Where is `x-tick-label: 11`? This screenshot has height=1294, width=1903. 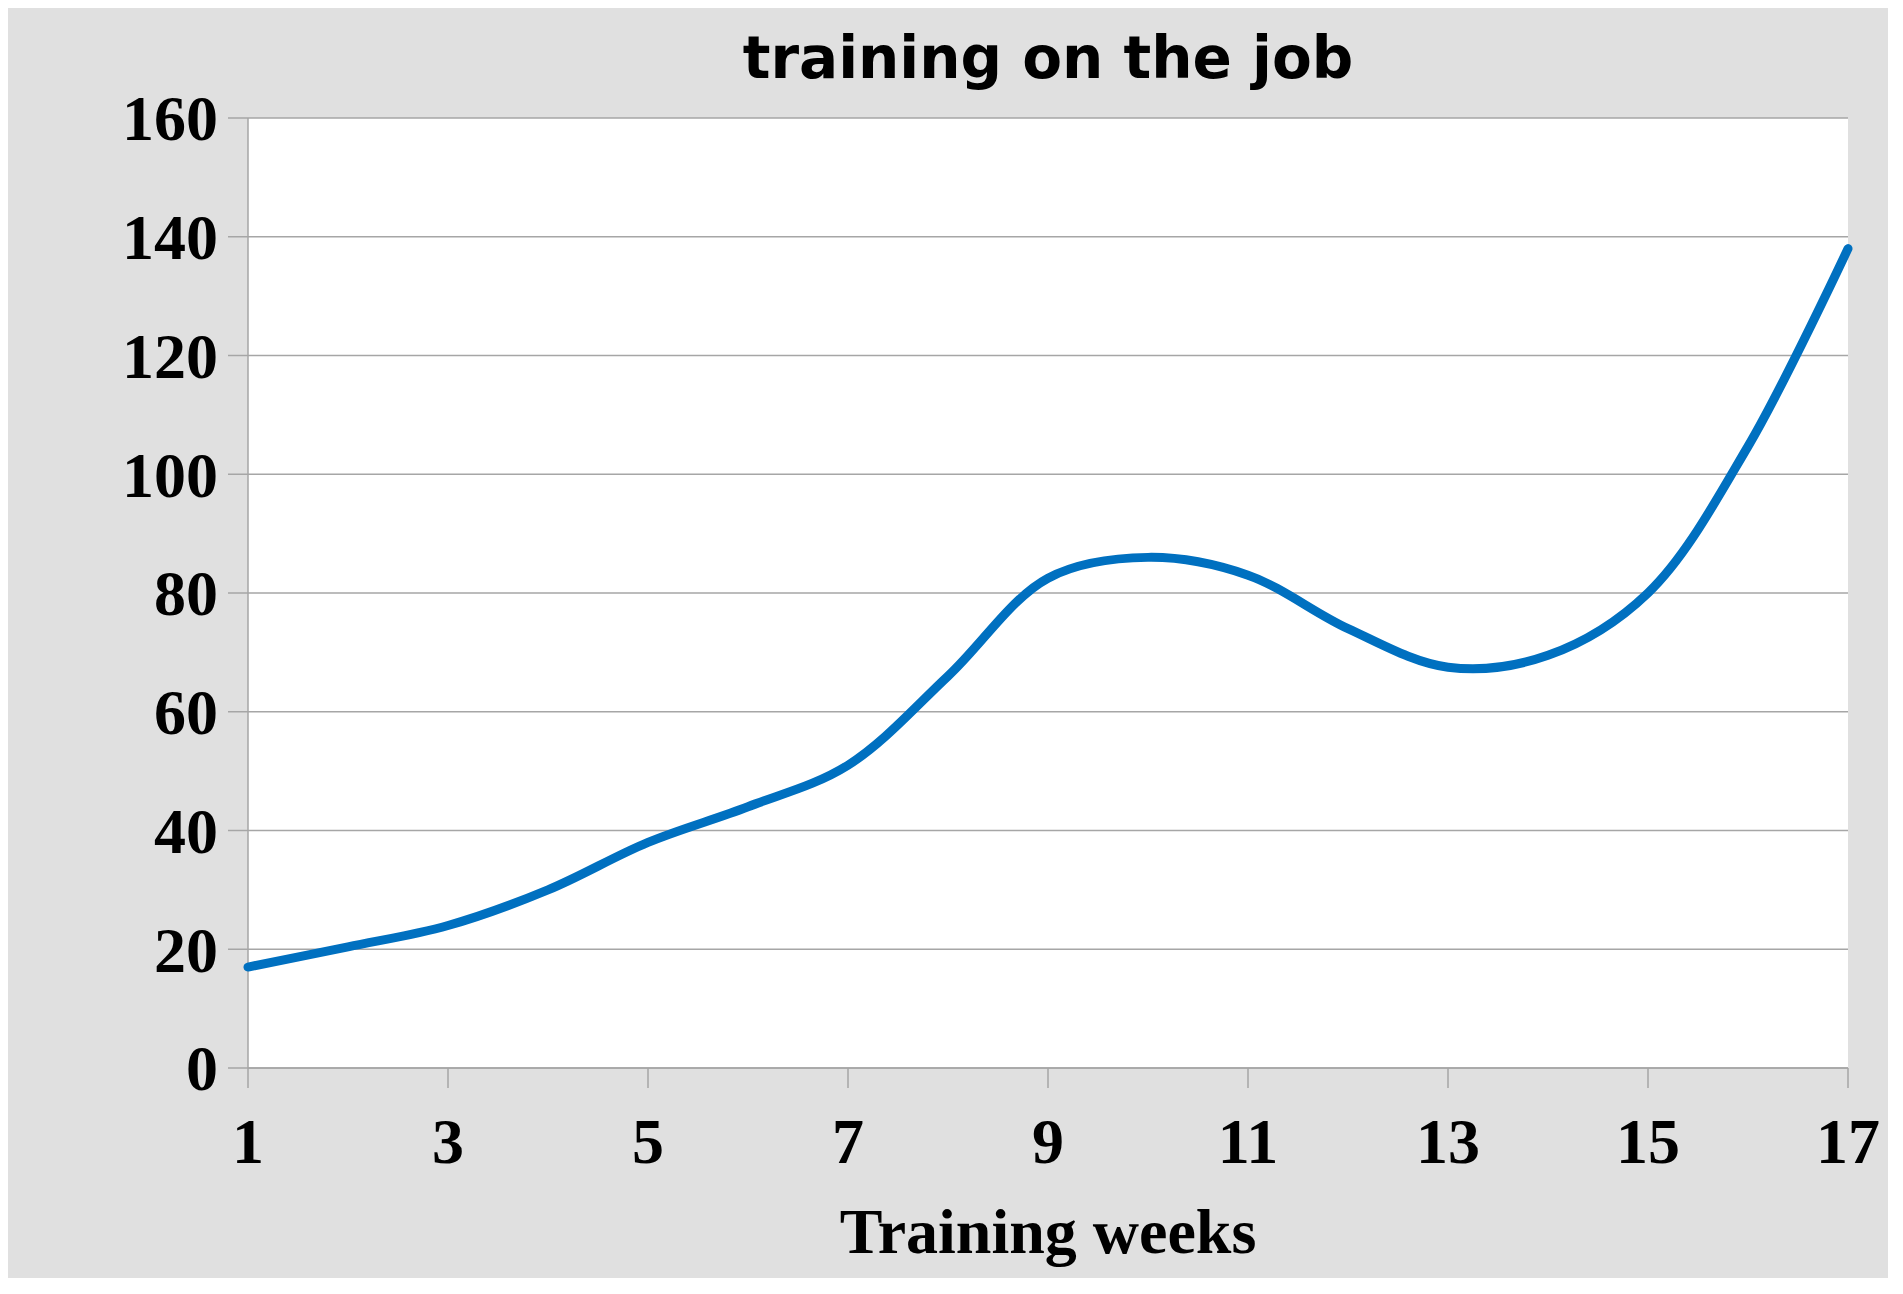
x-tick-label: 11 is located at coordinates (1248, 1141).